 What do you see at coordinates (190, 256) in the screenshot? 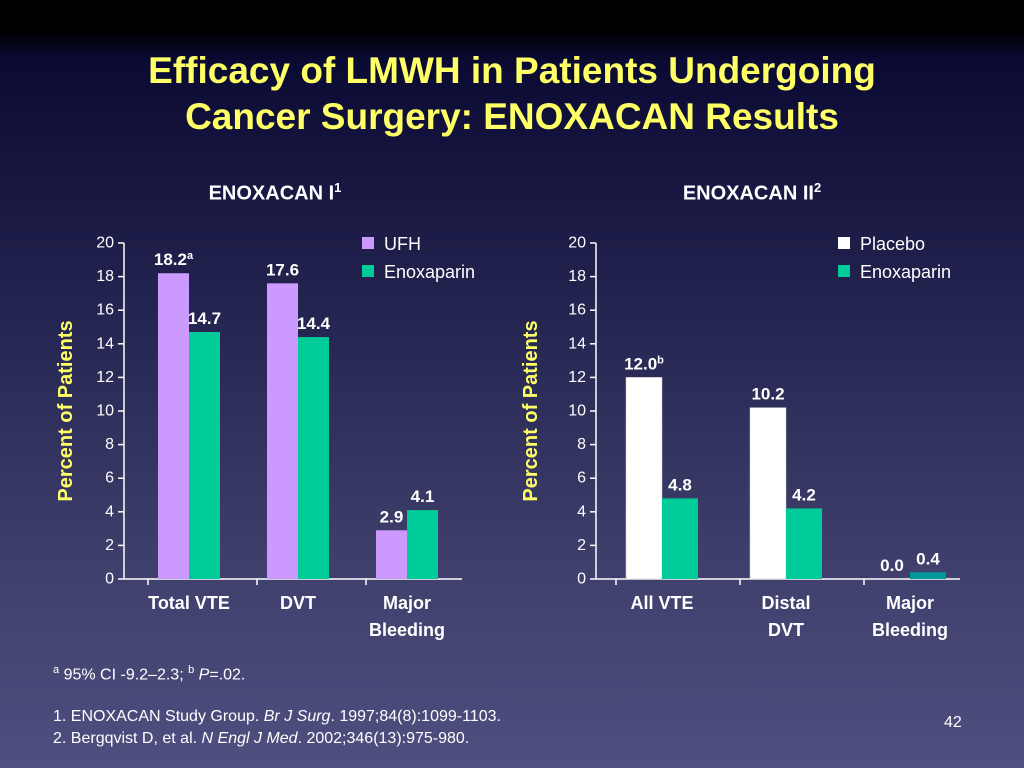
I see `enoxacan-i-data-label-sup: a` at bounding box center [190, 256].